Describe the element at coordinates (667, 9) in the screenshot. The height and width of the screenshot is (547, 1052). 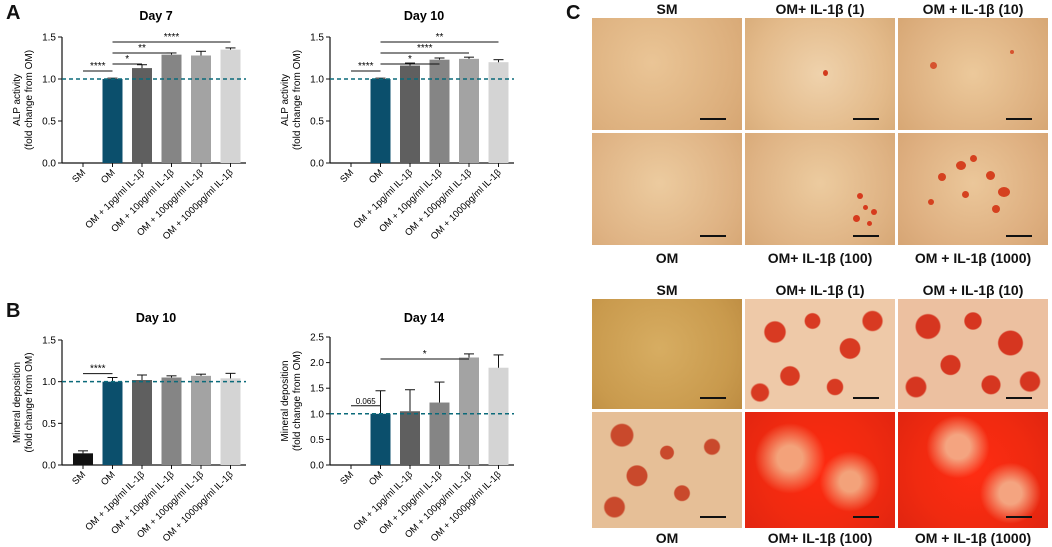
I see `micro-upper-label-sm: SM` at that location.